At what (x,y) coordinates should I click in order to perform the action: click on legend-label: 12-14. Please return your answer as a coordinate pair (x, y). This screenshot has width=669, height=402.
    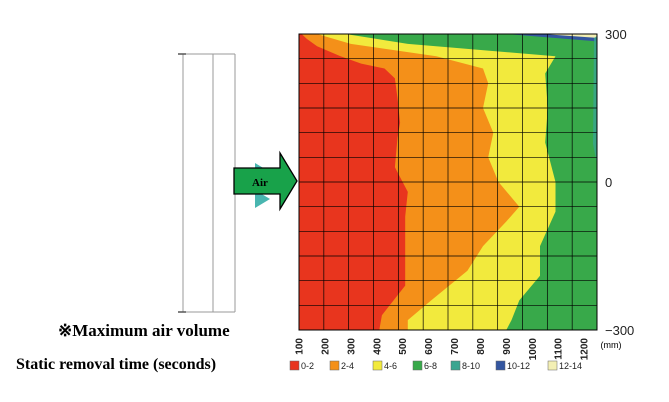
    Looking at the image, I should click on (570, 366).